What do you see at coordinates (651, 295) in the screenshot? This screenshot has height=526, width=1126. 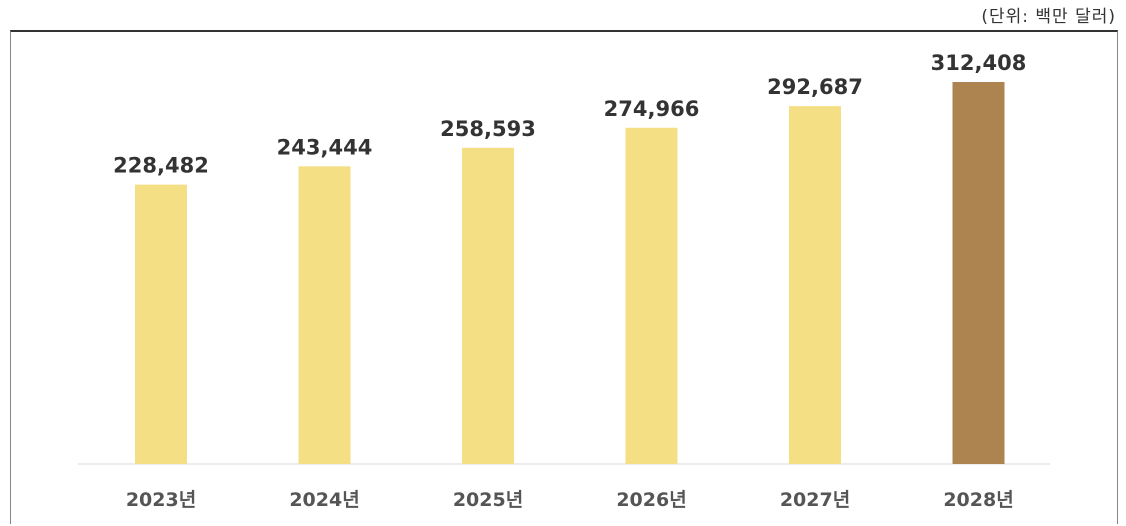 I see `bar-2026년` at bounding box center [651, 295].